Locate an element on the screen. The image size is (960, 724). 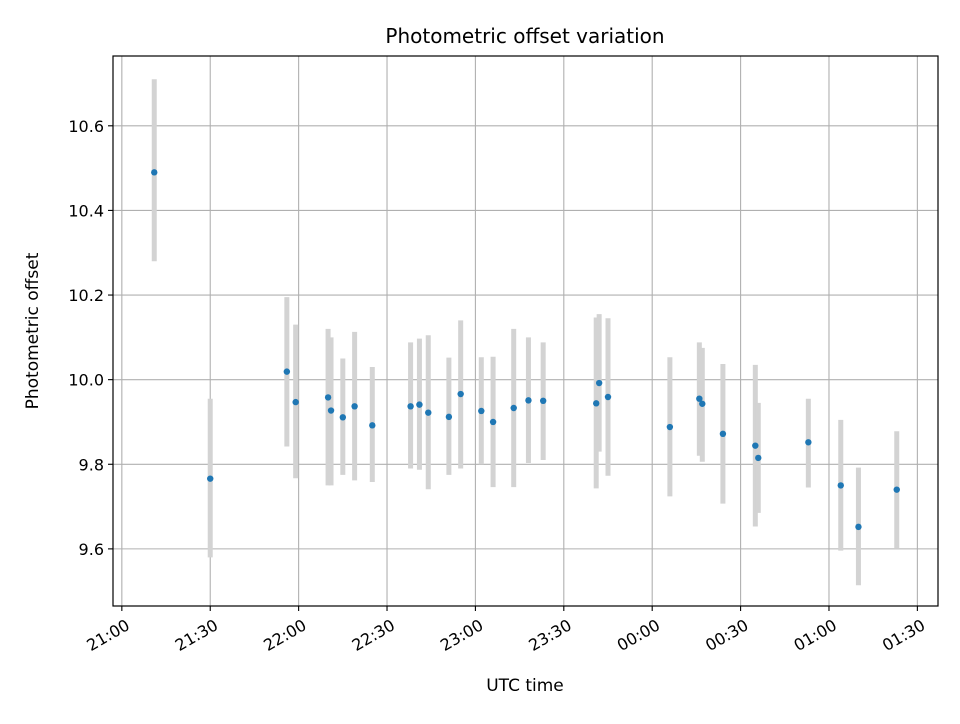
y-tick-label: 10.4 is located at coordinates (86, 210).